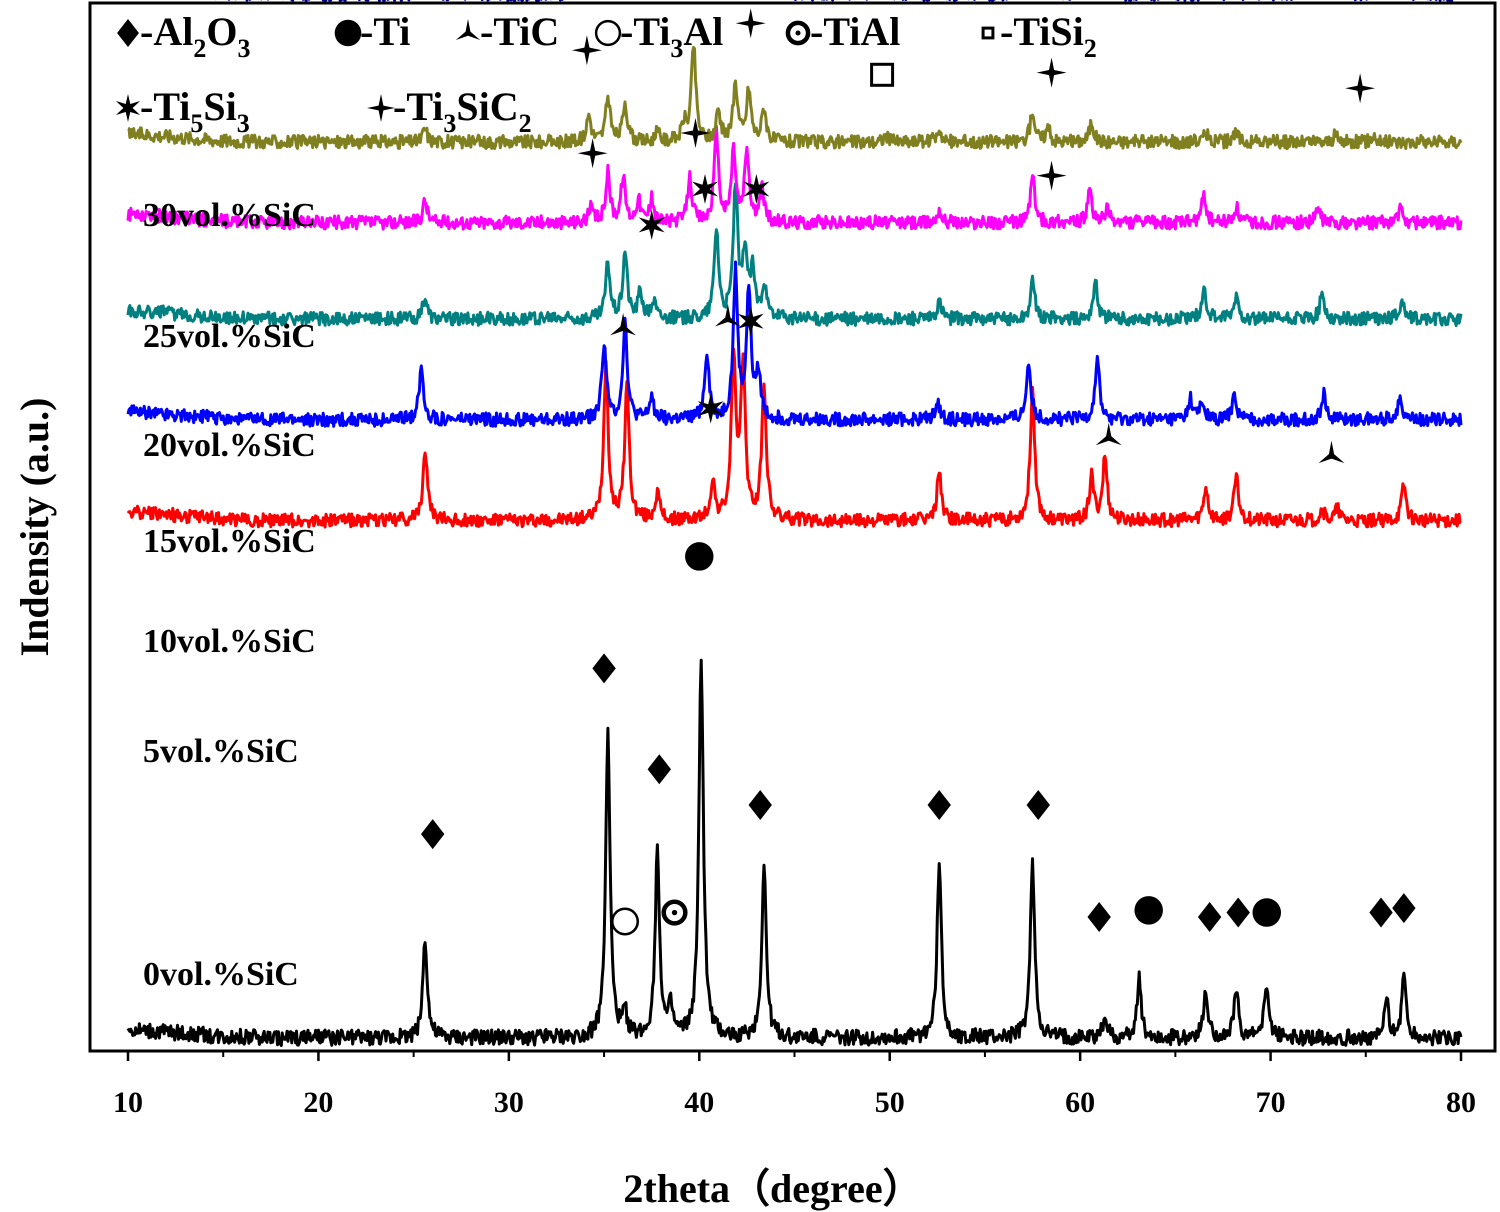  I want to click on legend-label: -Ti3SiC2, so click(462, 111).